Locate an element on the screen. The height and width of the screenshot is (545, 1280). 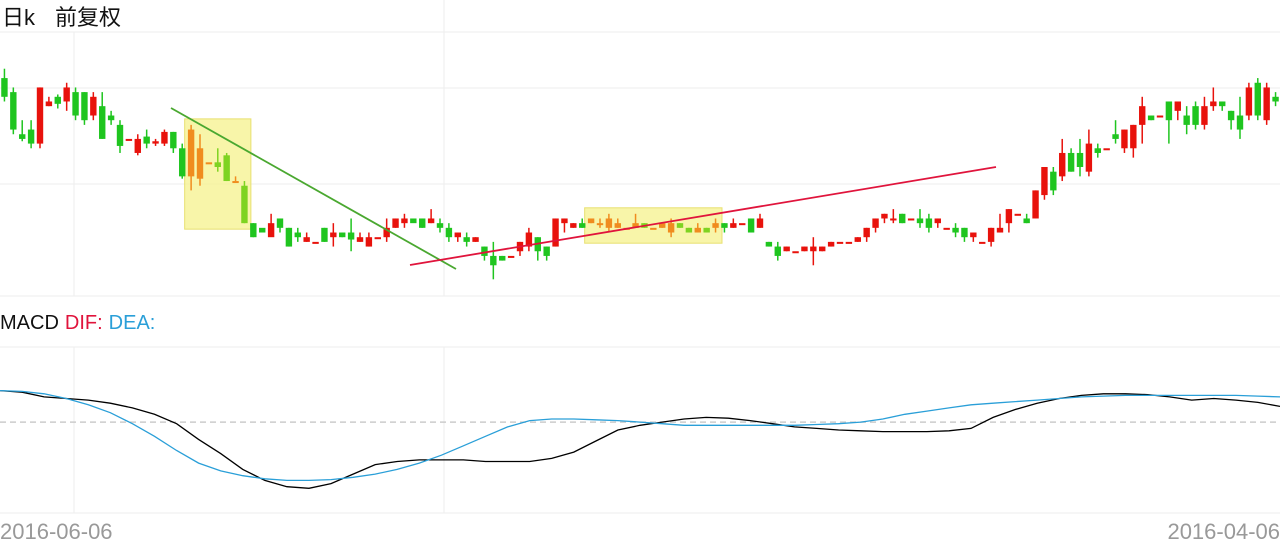
period-label: 日k is located at coordinates (19, 17).